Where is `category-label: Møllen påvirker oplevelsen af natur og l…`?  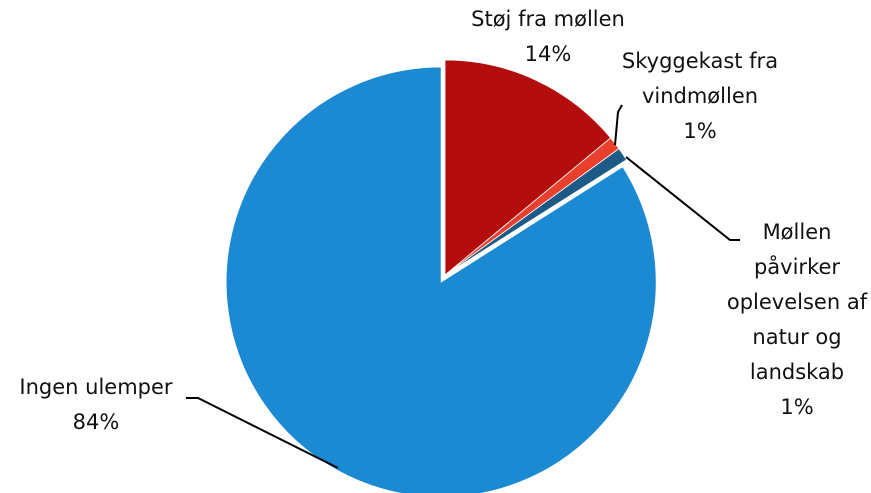 category-label: Møllen påvirker oplevelsen af natur og l… is located at coordinates (797, 302).